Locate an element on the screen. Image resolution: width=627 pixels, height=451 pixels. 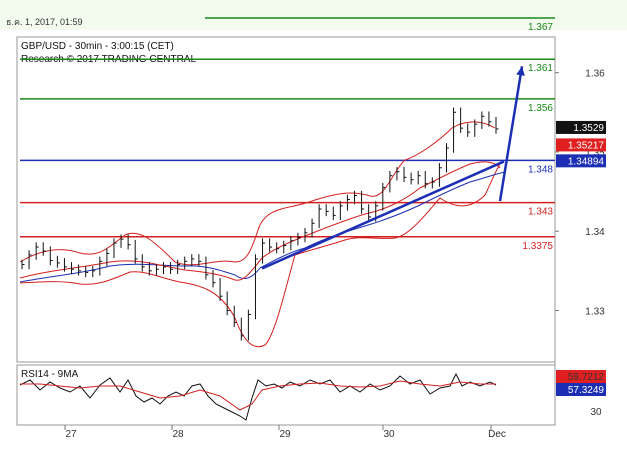
x-tick-label-2: 29 is located at coordinates (285, 434).